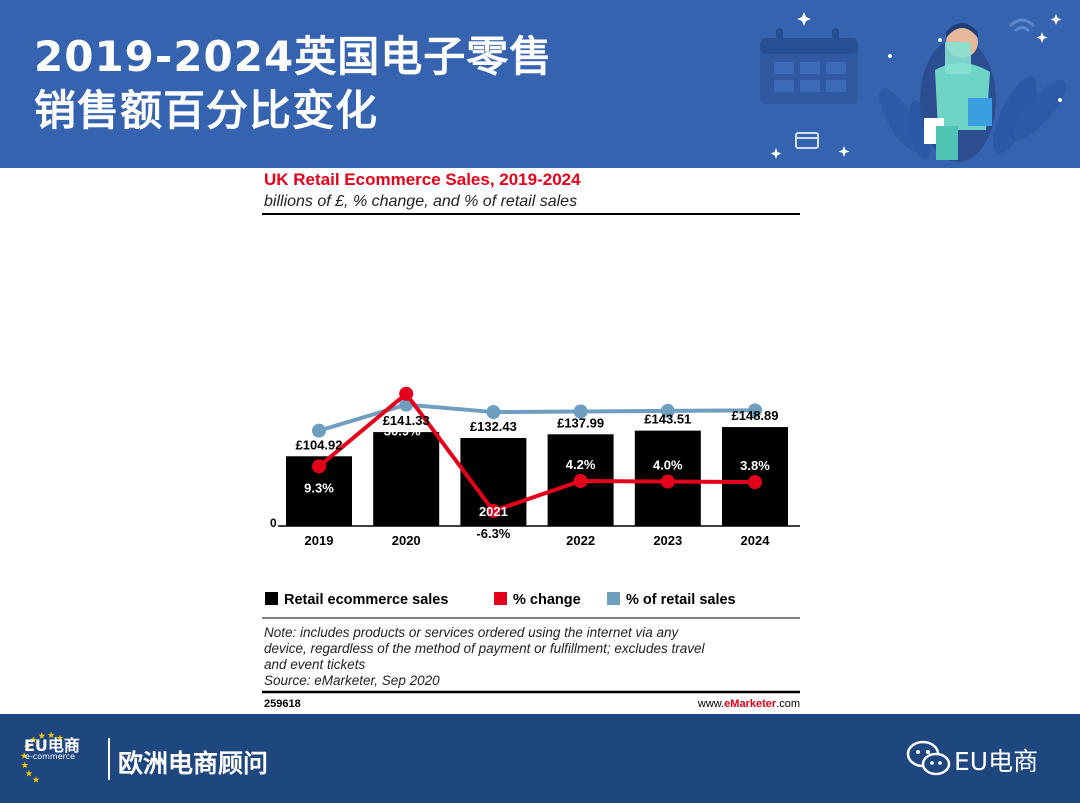  What do you see at coordinates (406, 540) in the screenshot?
I see `x-tick-label: 2020` at bounding box center [406, 540].